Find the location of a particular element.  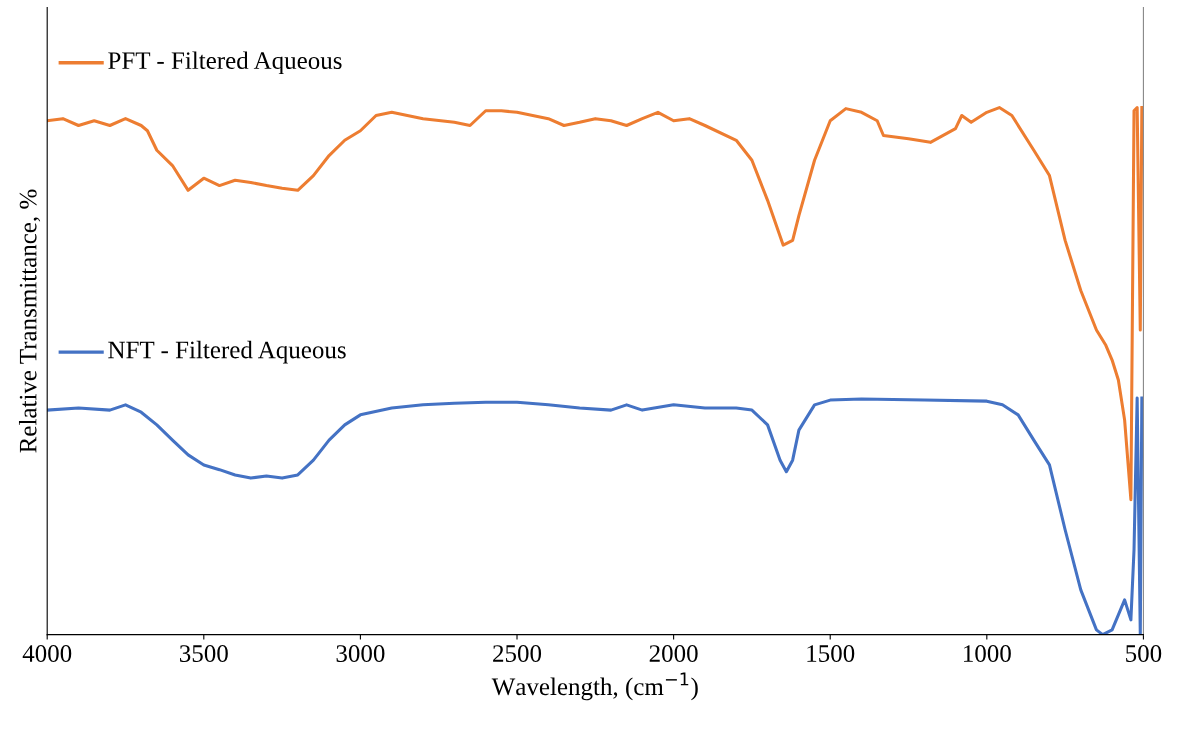

x-tick-label: 4000 is located at coordinates (47, 653).